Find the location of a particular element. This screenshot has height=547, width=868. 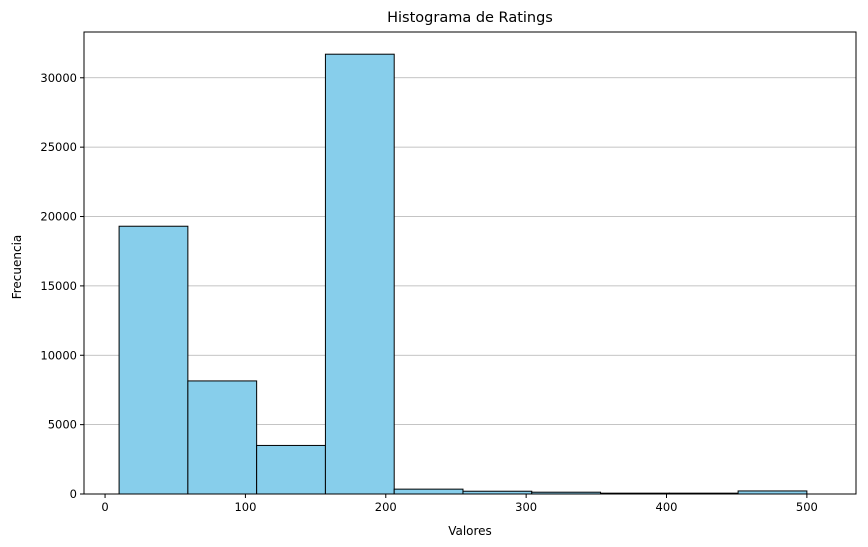

x-tick-label: 200 is located at coordinates (386, 507).